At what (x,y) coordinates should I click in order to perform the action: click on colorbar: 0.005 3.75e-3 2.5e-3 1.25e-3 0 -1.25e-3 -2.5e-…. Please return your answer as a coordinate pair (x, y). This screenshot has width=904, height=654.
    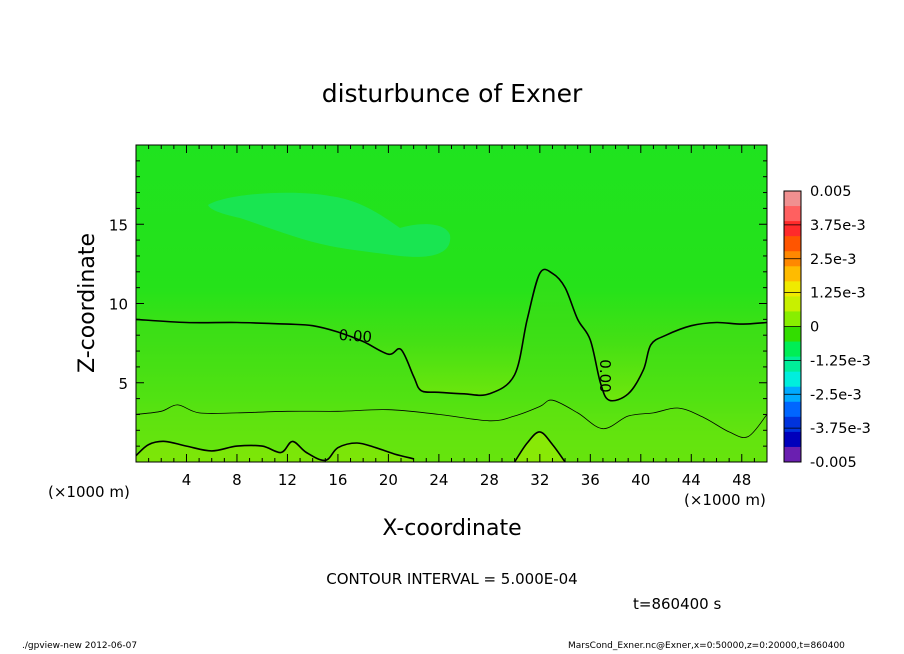
    Looking at the image, I should click on (827, 327).